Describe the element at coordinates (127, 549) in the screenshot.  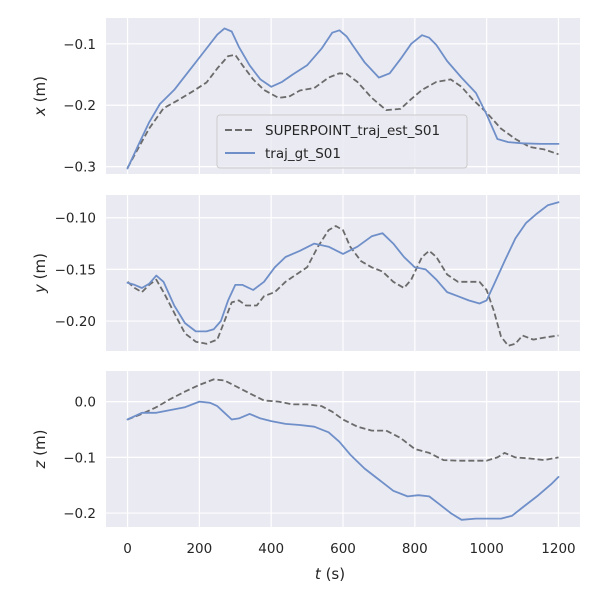
I see `x-tick-label: 0` at that location.